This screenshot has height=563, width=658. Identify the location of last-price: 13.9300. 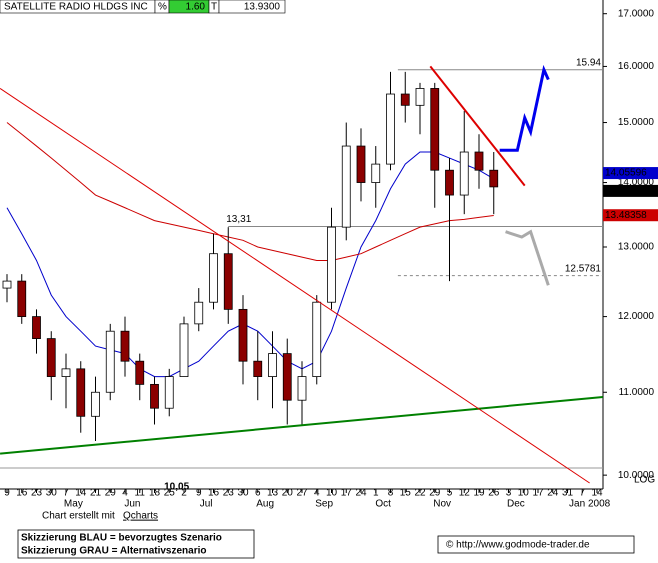
(262, 7).